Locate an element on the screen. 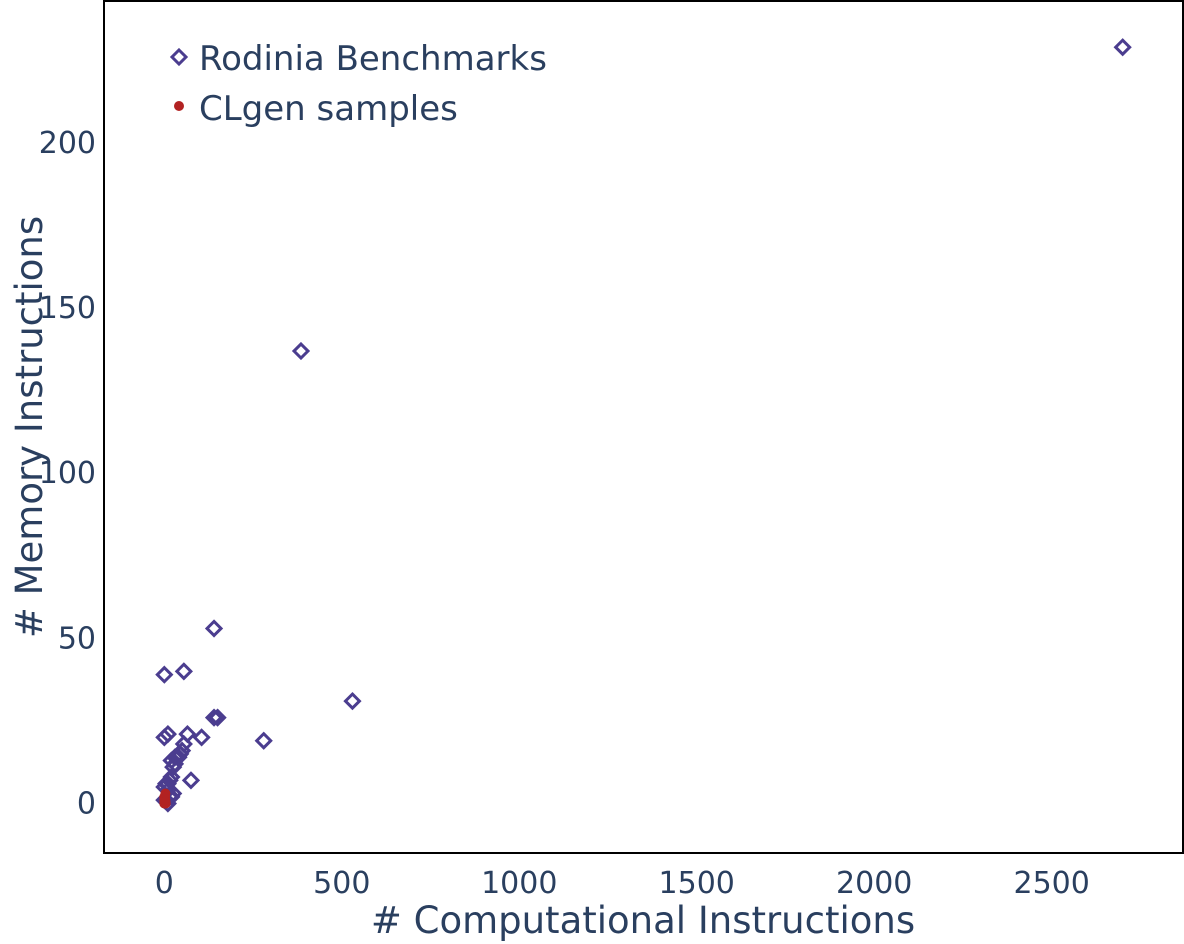  legend-item-rodinia: Rodinia Benchmarks is located at coordinates (358, 59).